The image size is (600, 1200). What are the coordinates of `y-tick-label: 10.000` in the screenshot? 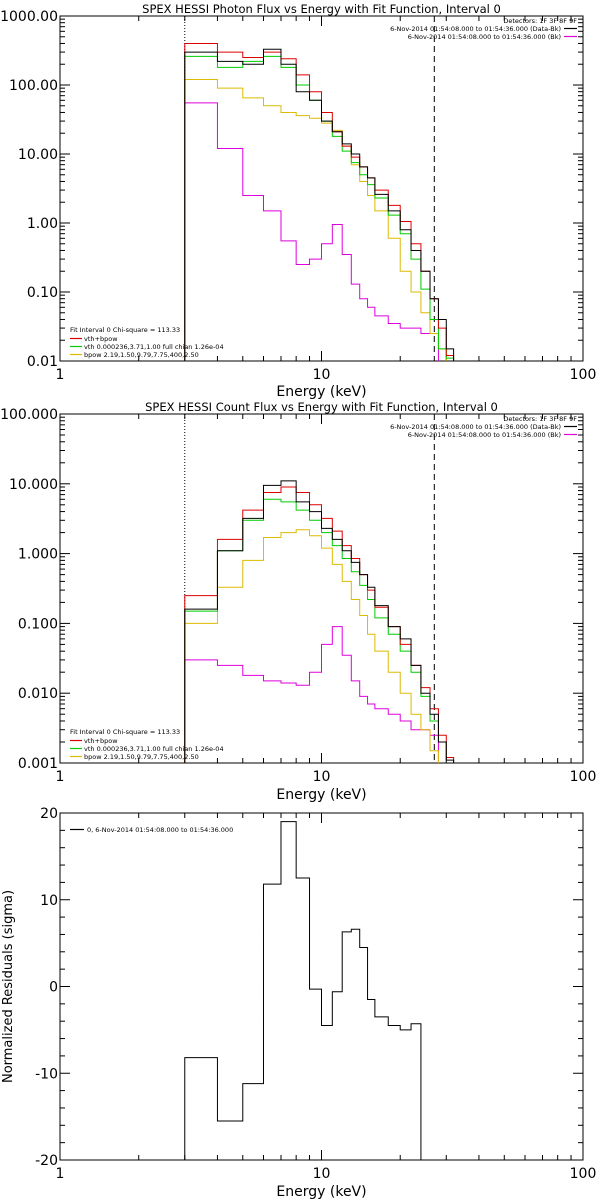 It's located at (33, 485).